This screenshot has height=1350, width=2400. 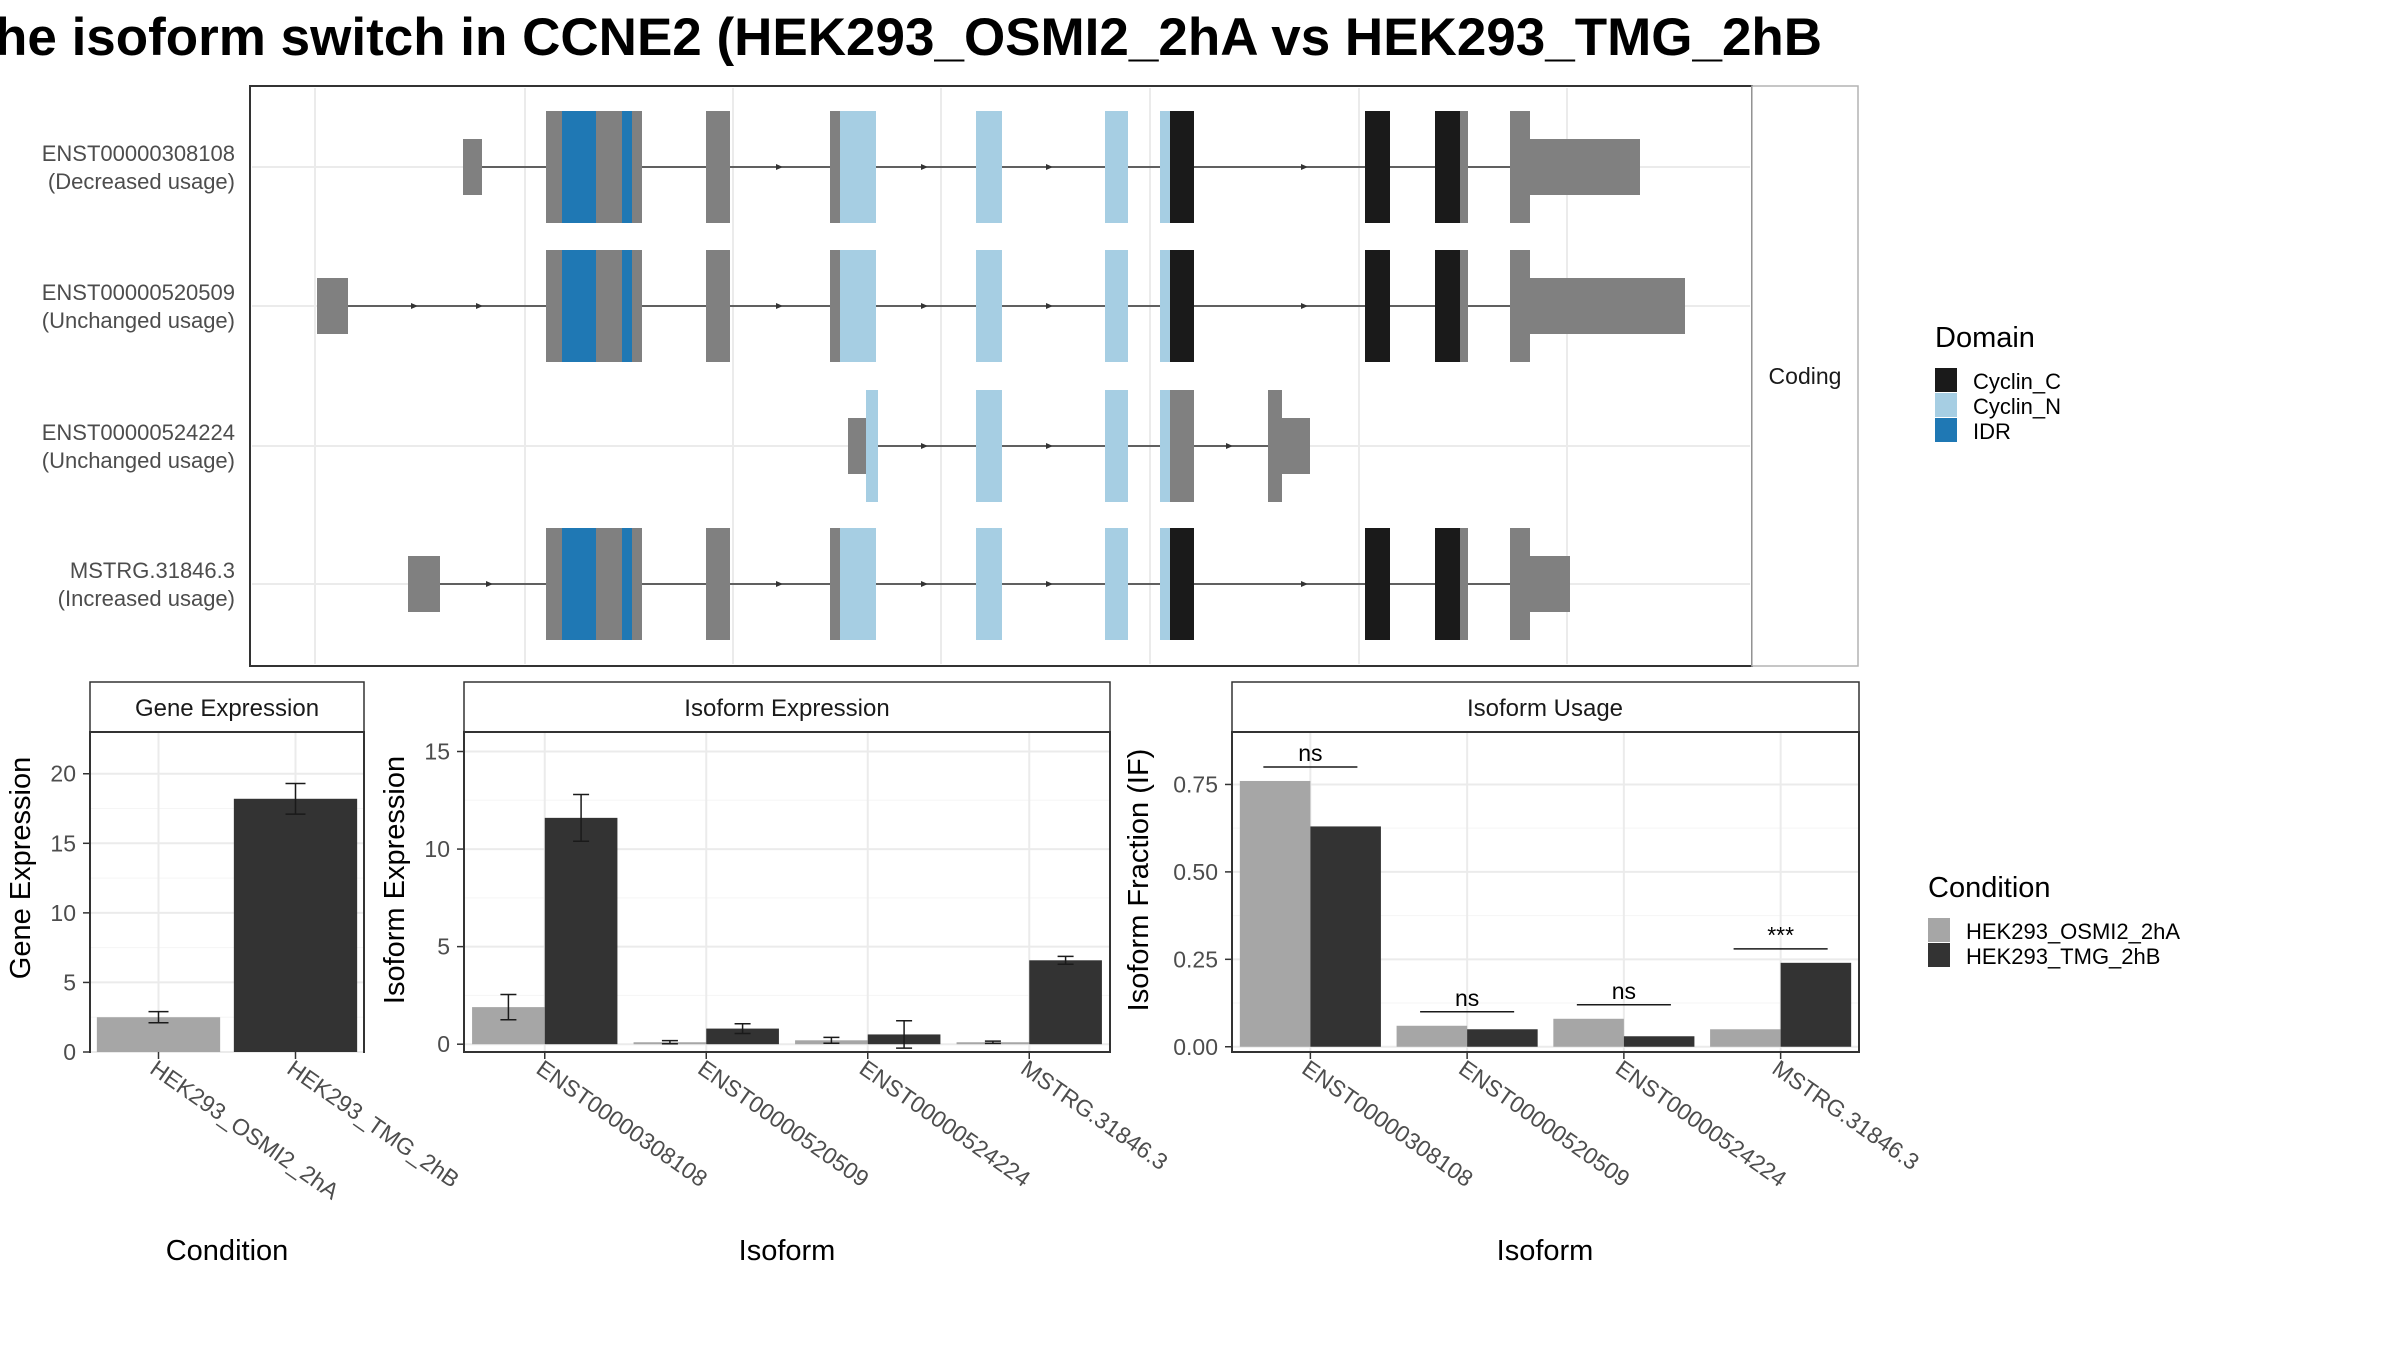 What do you see at coordinates (1989, 888) in the screenshot?
I see `condition-legend-title: Condition` at bounding box center [1989, 888].